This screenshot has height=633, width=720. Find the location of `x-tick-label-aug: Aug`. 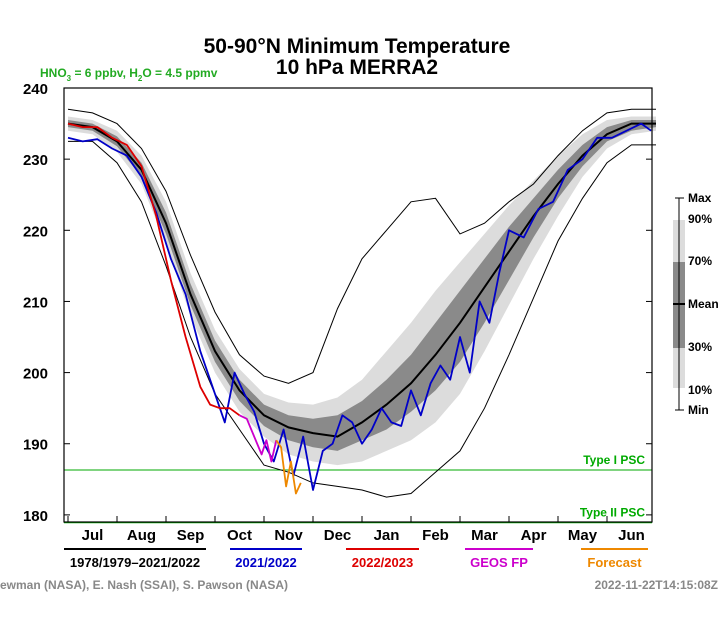

x-tick-label-aug: Aug is located at coordinates (141, 535).